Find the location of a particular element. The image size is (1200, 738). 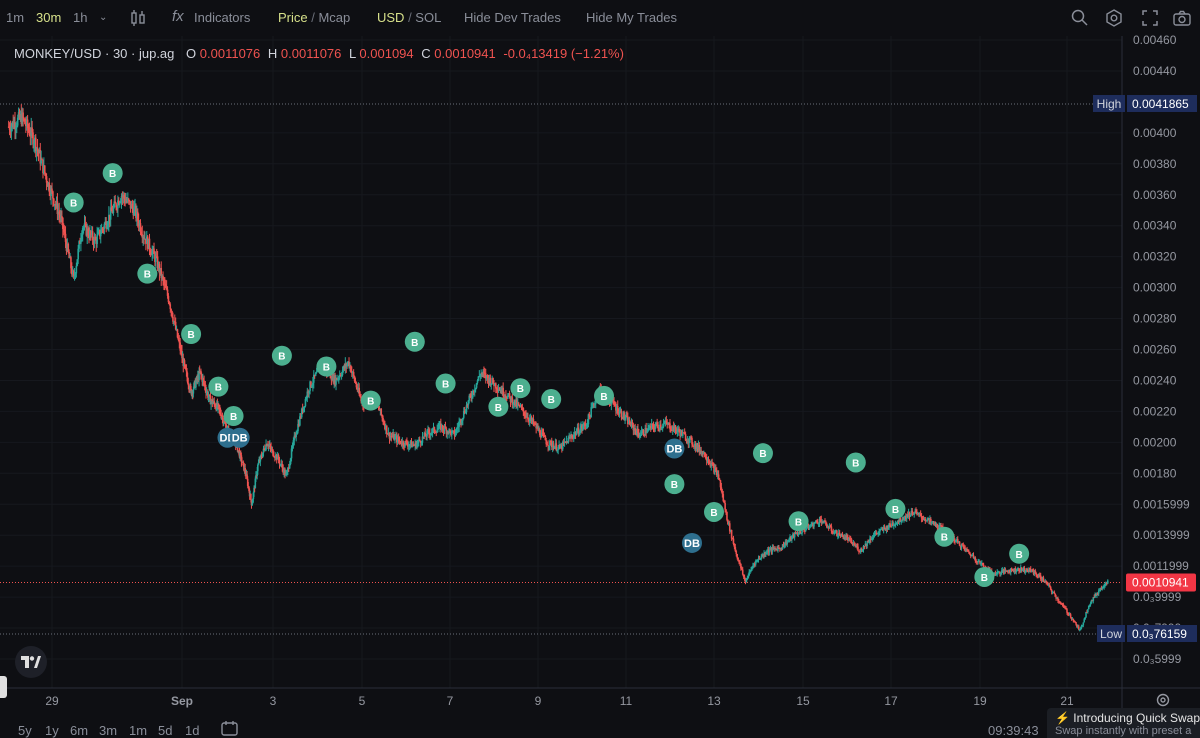

indicators-button: Indicators is located at coordinates (222, 17).